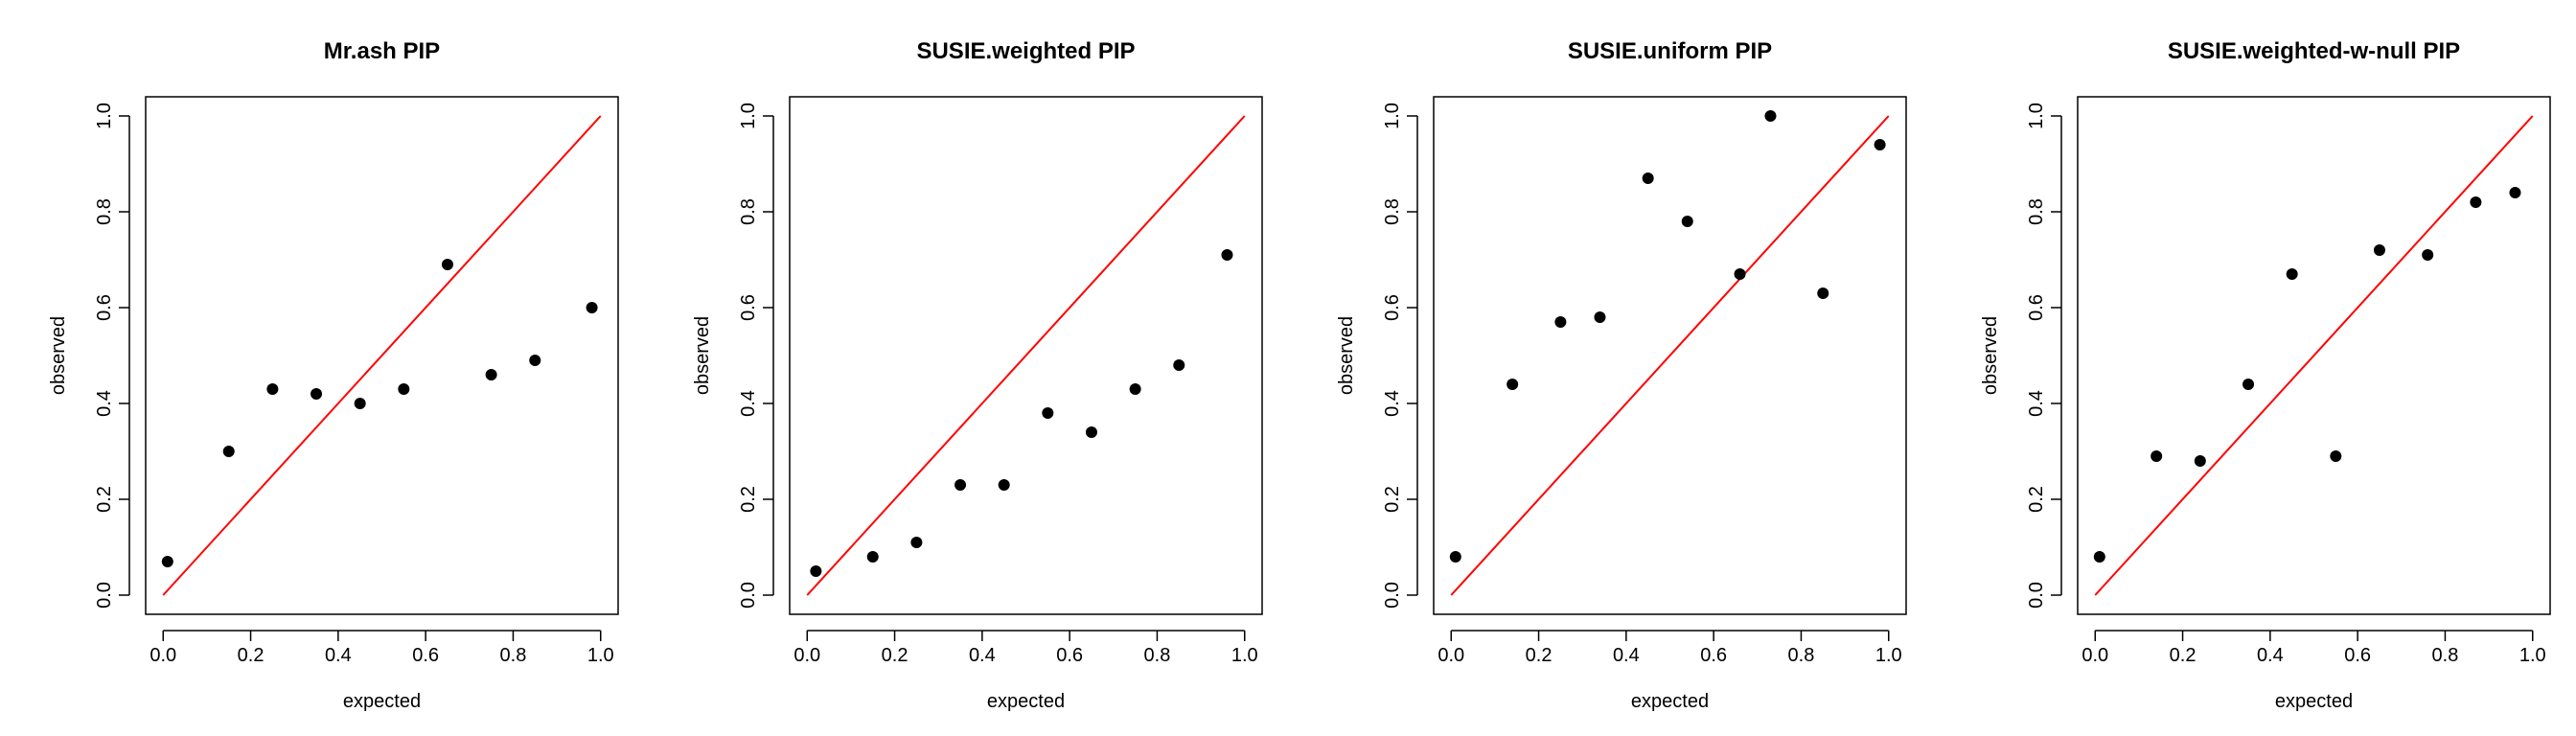 The height and width of the screenshot is (736, 2576). What do you see at coordinates (2314, 51) in the screenshot?
I see `chart-title: SUSIE.weighted-w-null PIP` at bounding box center [2314, 51].